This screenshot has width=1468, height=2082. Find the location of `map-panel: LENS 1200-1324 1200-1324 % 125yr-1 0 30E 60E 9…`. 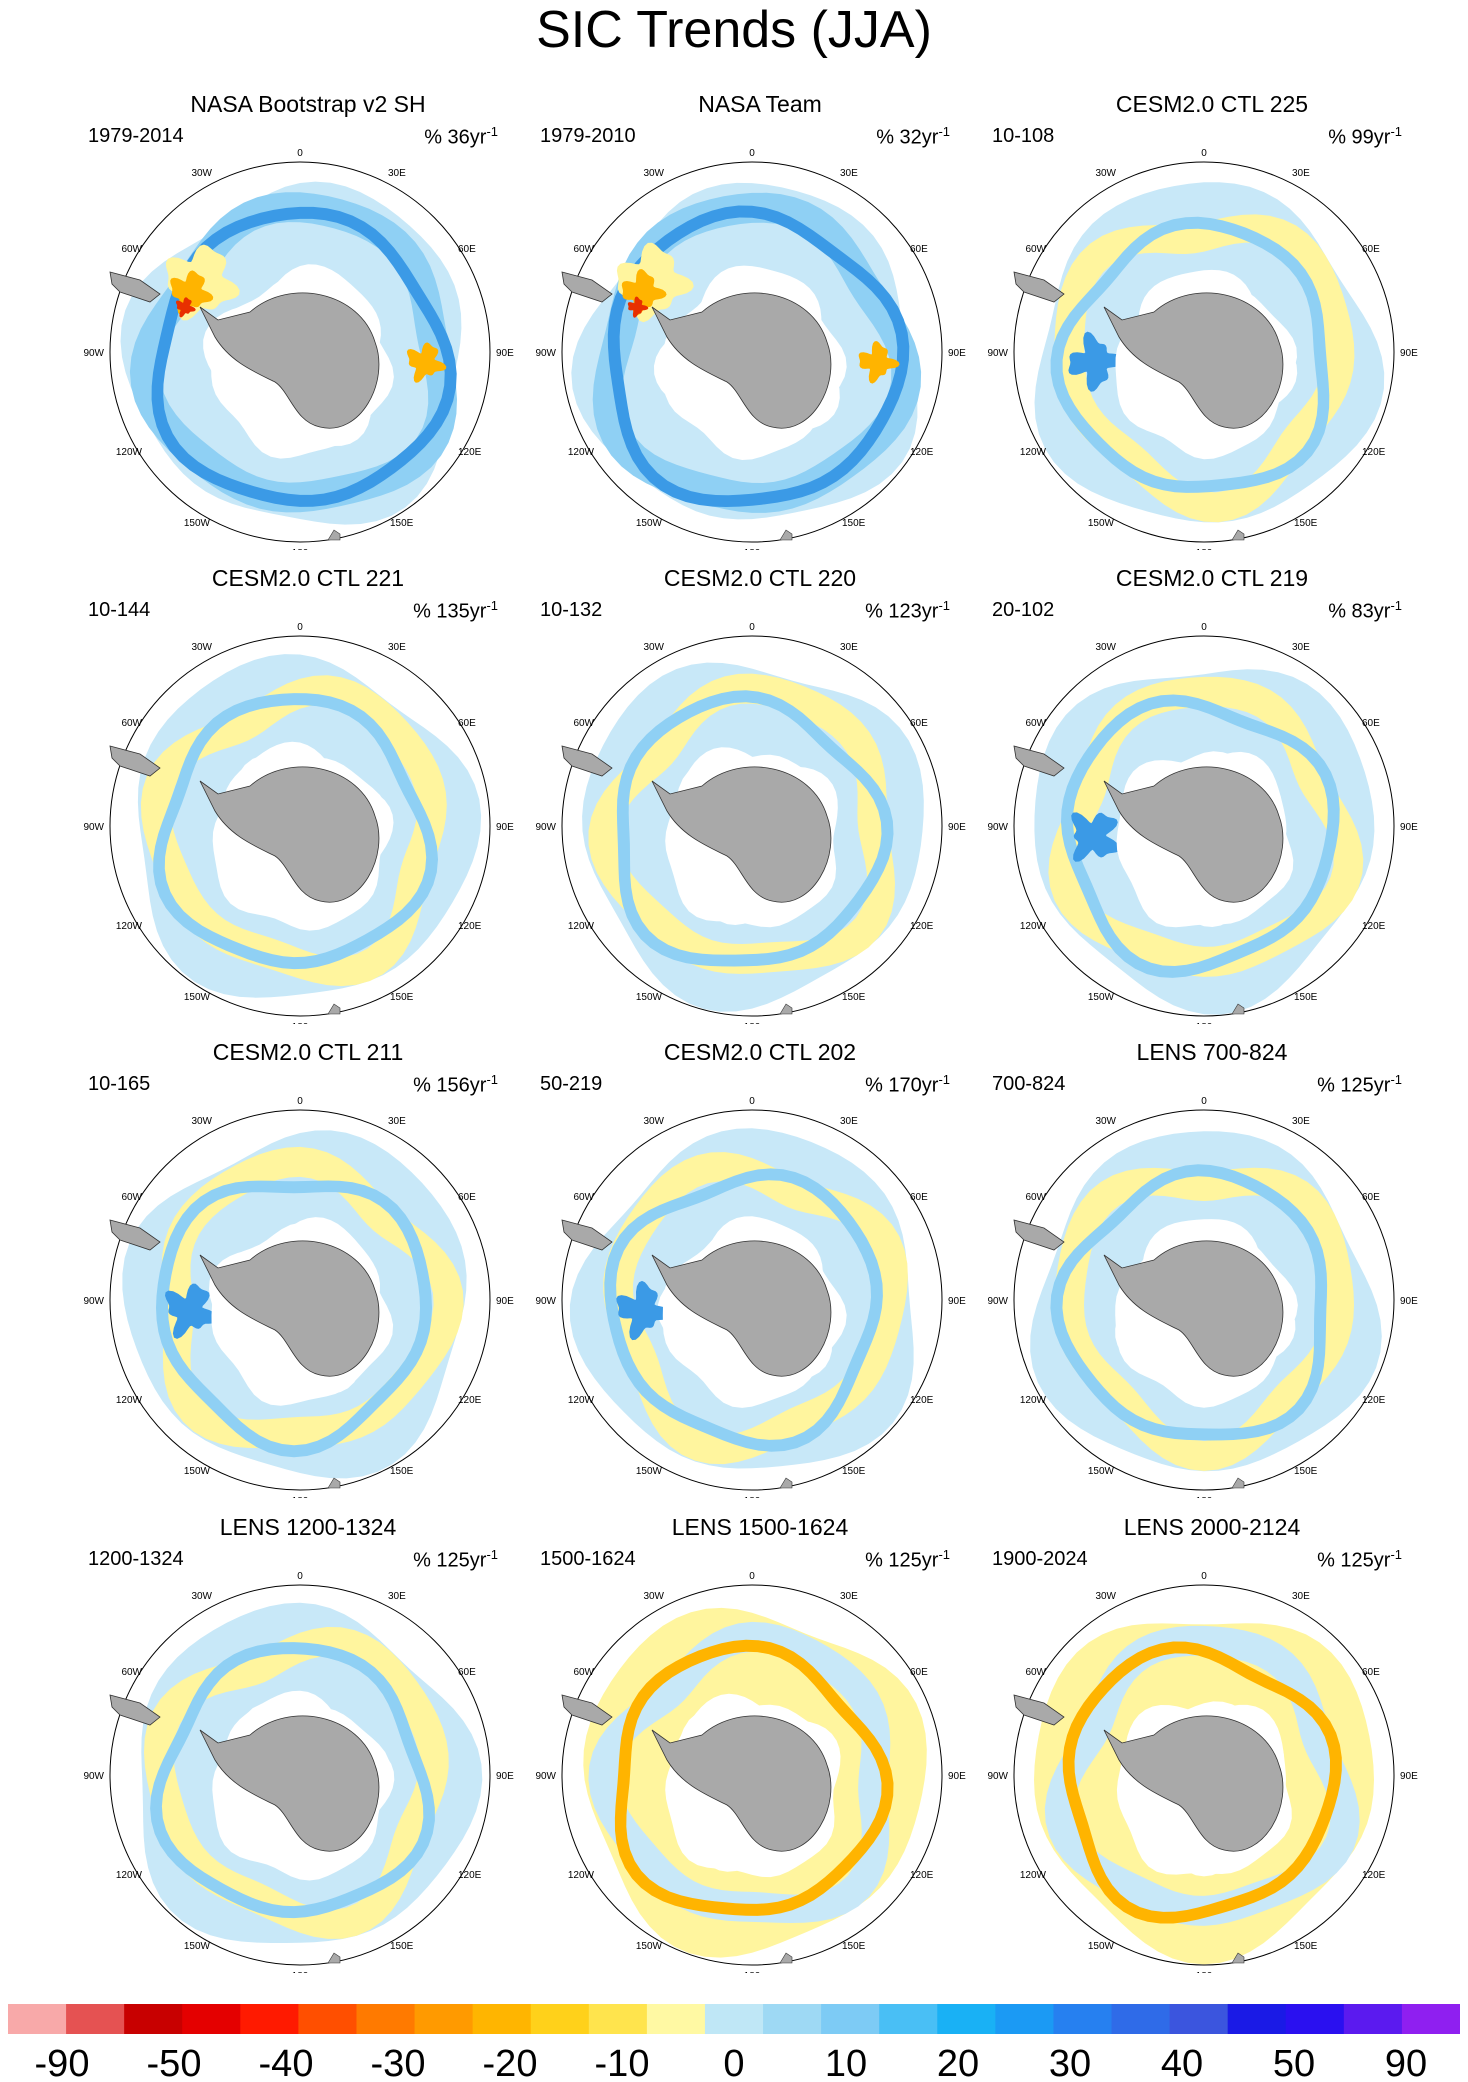

map-panel: LENS 1200-1324 1200-1324 % 125yr-1 0 30E 60E 9… is located at coordinates (308, 1748).